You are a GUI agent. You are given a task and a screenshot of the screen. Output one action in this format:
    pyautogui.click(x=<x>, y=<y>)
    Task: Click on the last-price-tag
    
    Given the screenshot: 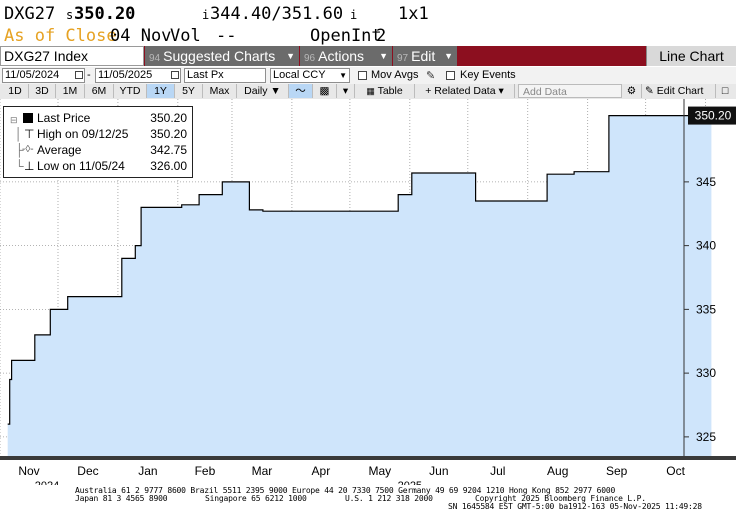 What is the action you would take?
    pyautogui.click(x=712, y=115)
    